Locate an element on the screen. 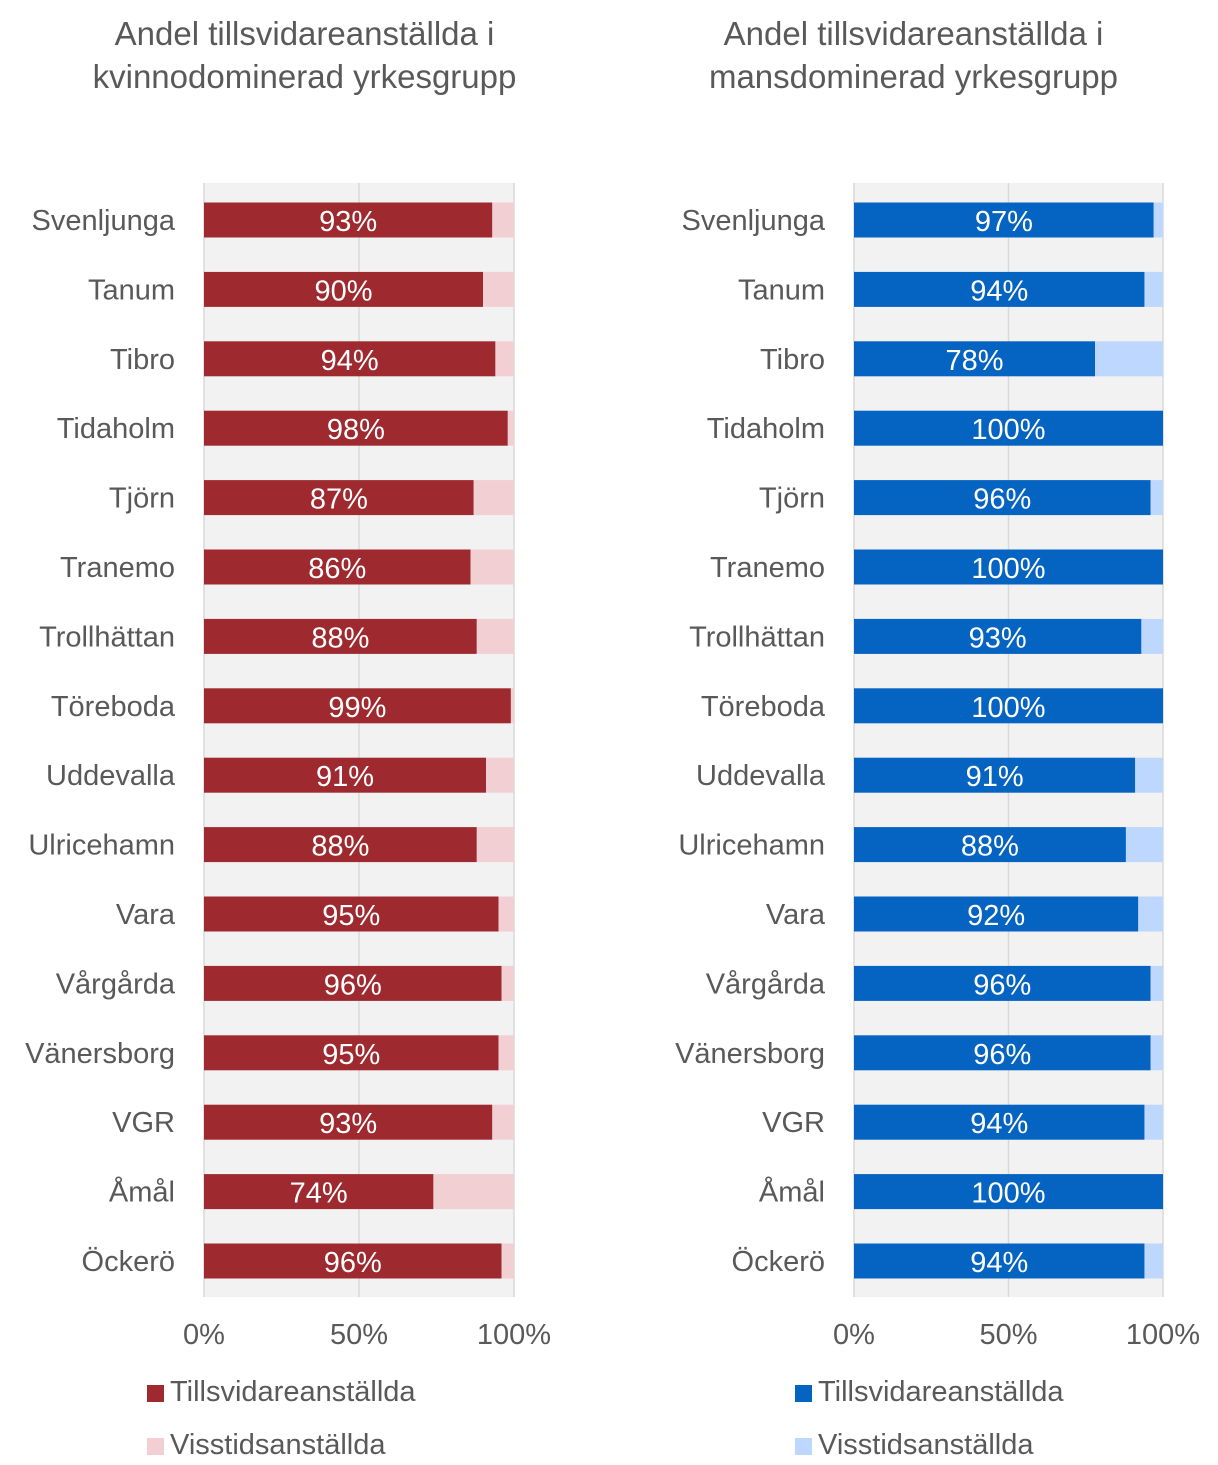 The width and height of the screenshot is (1218, 1465). data-label: 97% is located at coordinates (1004, 222).